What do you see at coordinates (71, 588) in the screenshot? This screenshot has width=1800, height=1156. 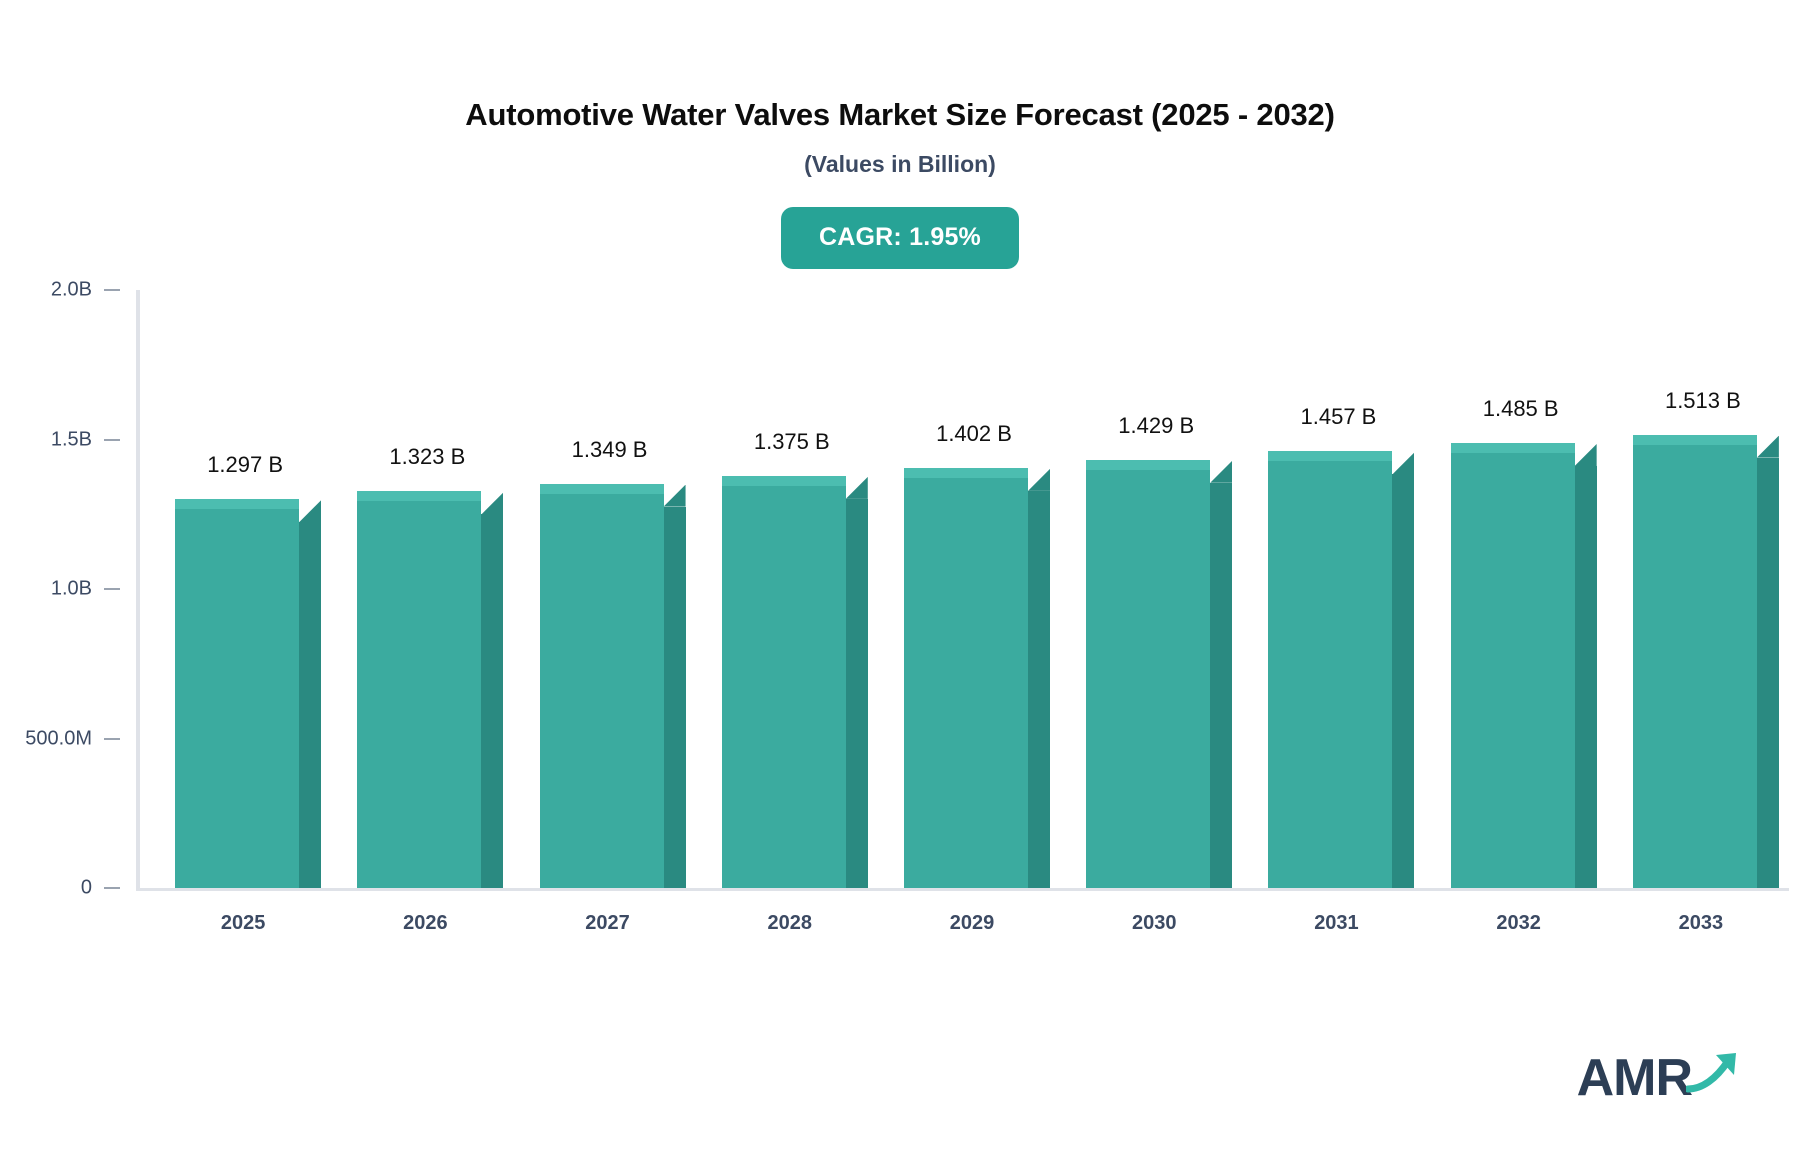 I see `y-axis-tick-label: 1.0B` at bounding box center [71, 588].